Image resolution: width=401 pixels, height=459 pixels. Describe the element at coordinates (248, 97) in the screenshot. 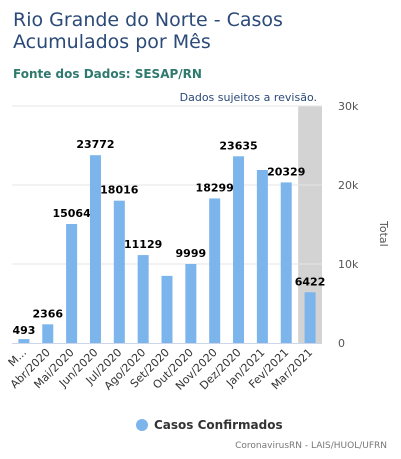

I see `revision-note: Dados sujeitos a revisão.` at that location.